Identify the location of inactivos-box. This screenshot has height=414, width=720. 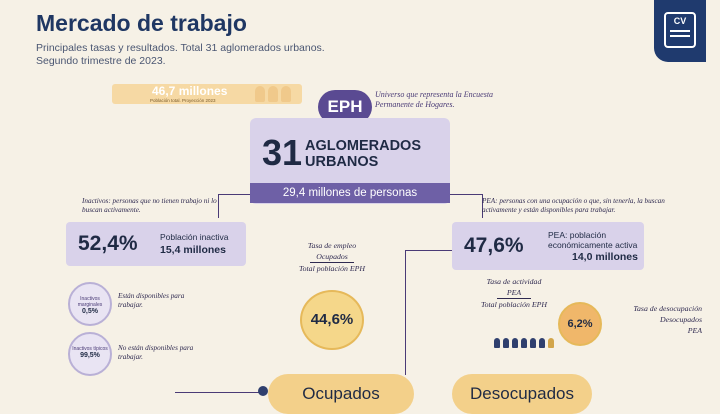
(156, 244).